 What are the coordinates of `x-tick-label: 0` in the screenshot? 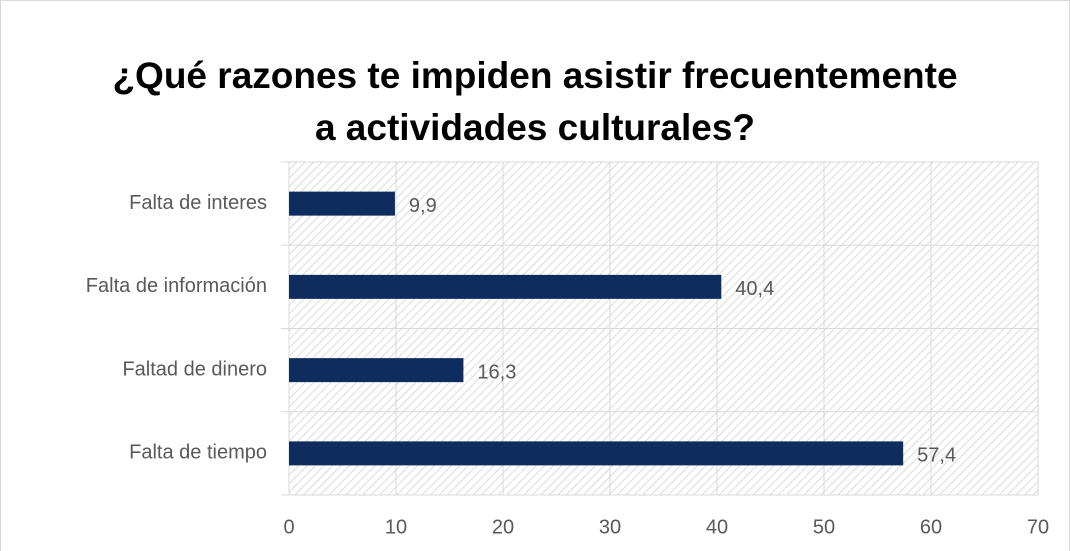 It's located at (288, 527).